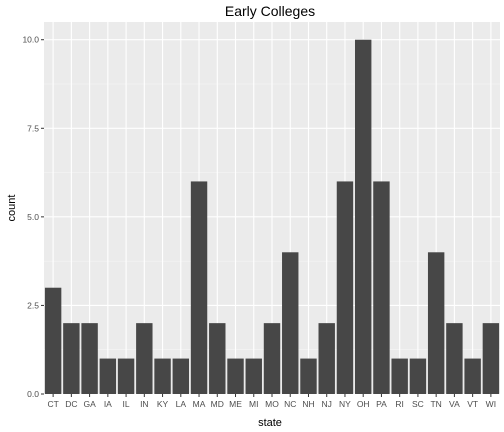  What do you see at coordinates (418, 404) in the screenshot?
I see `x-tick-label: SC` at bounding box center [418, 404].